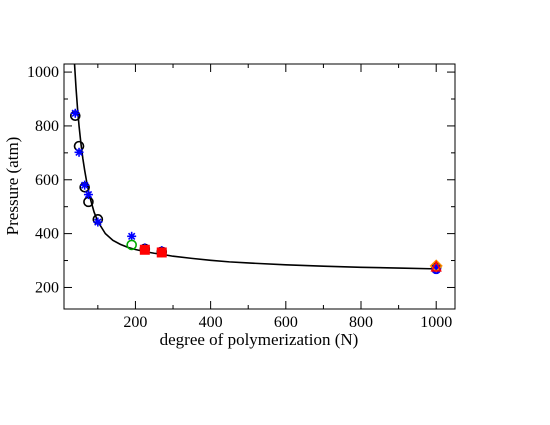  I want to click on y-tick-label: 200, so click(47, 287).